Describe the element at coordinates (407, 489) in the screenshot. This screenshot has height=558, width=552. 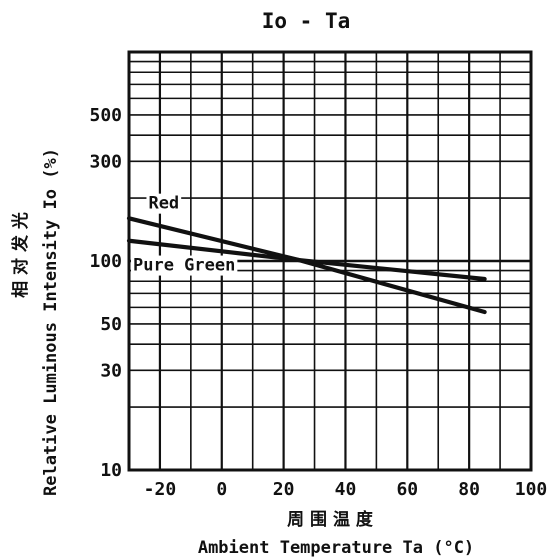
I see `x-tick-label: 60` at that location.